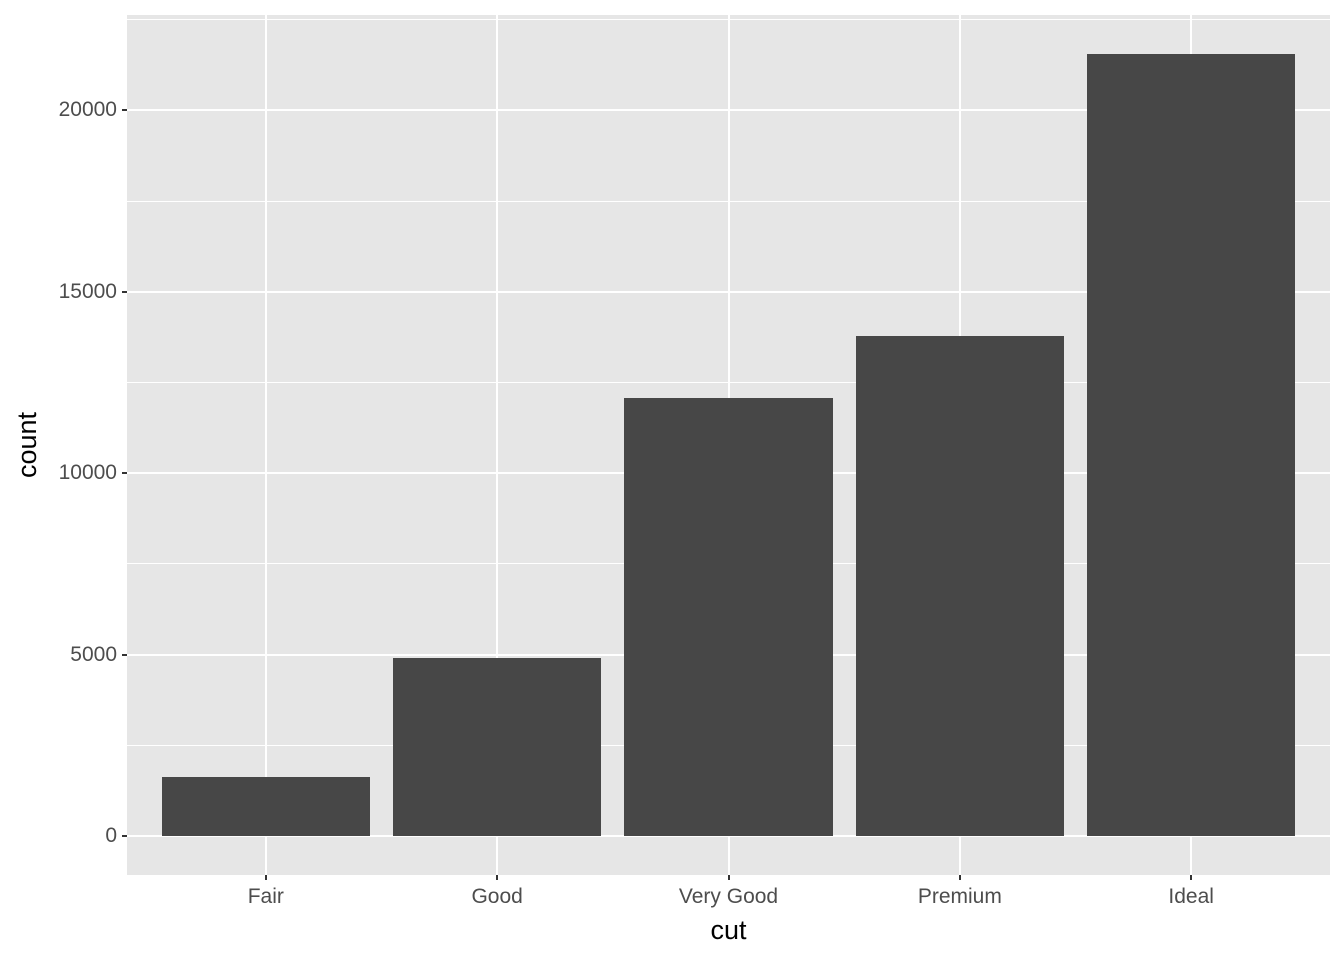 Image resolution: width=1344 pixels, height=960 pixels. What do you see at coordinates (728, 896) in the screenshot?
I see `x-tick-label: Very Good` at bounding box center [728, 896].